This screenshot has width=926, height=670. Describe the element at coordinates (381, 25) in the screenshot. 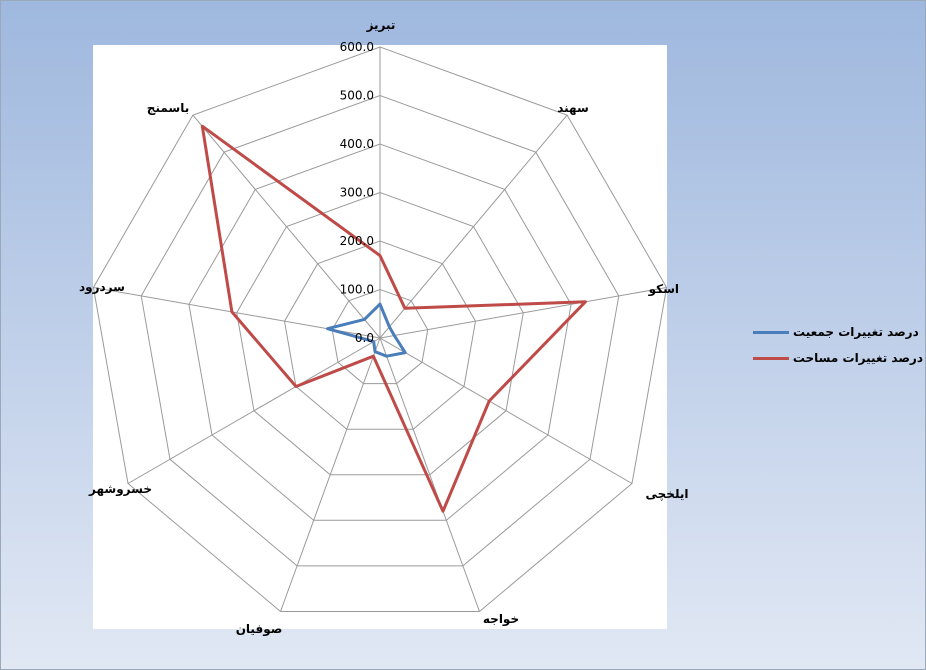

I see `category-label-0: تبریز` at that location.